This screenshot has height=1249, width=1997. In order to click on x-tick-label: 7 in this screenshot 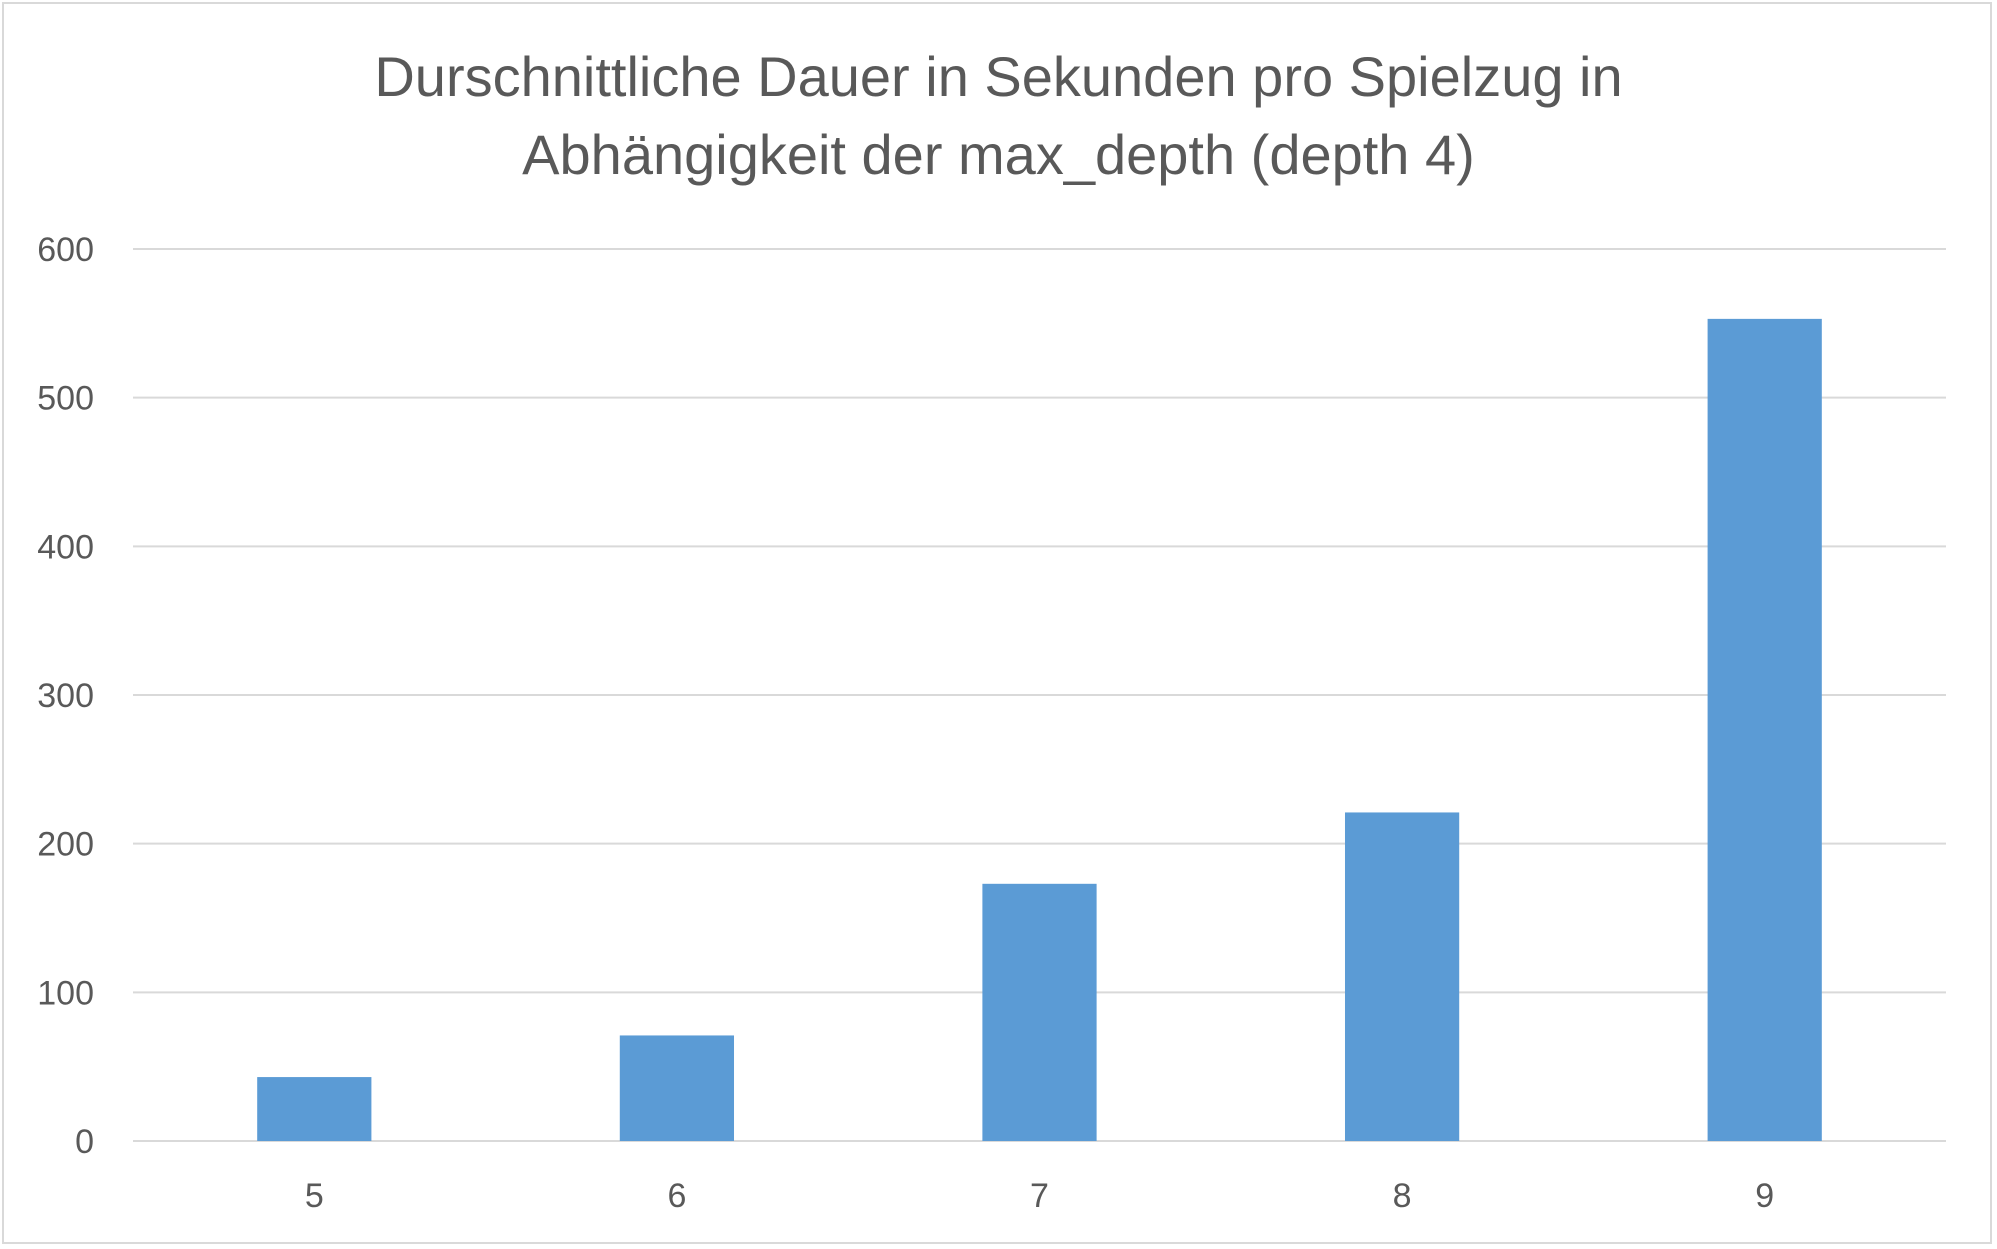, I will do `click(1039, 1196)`.